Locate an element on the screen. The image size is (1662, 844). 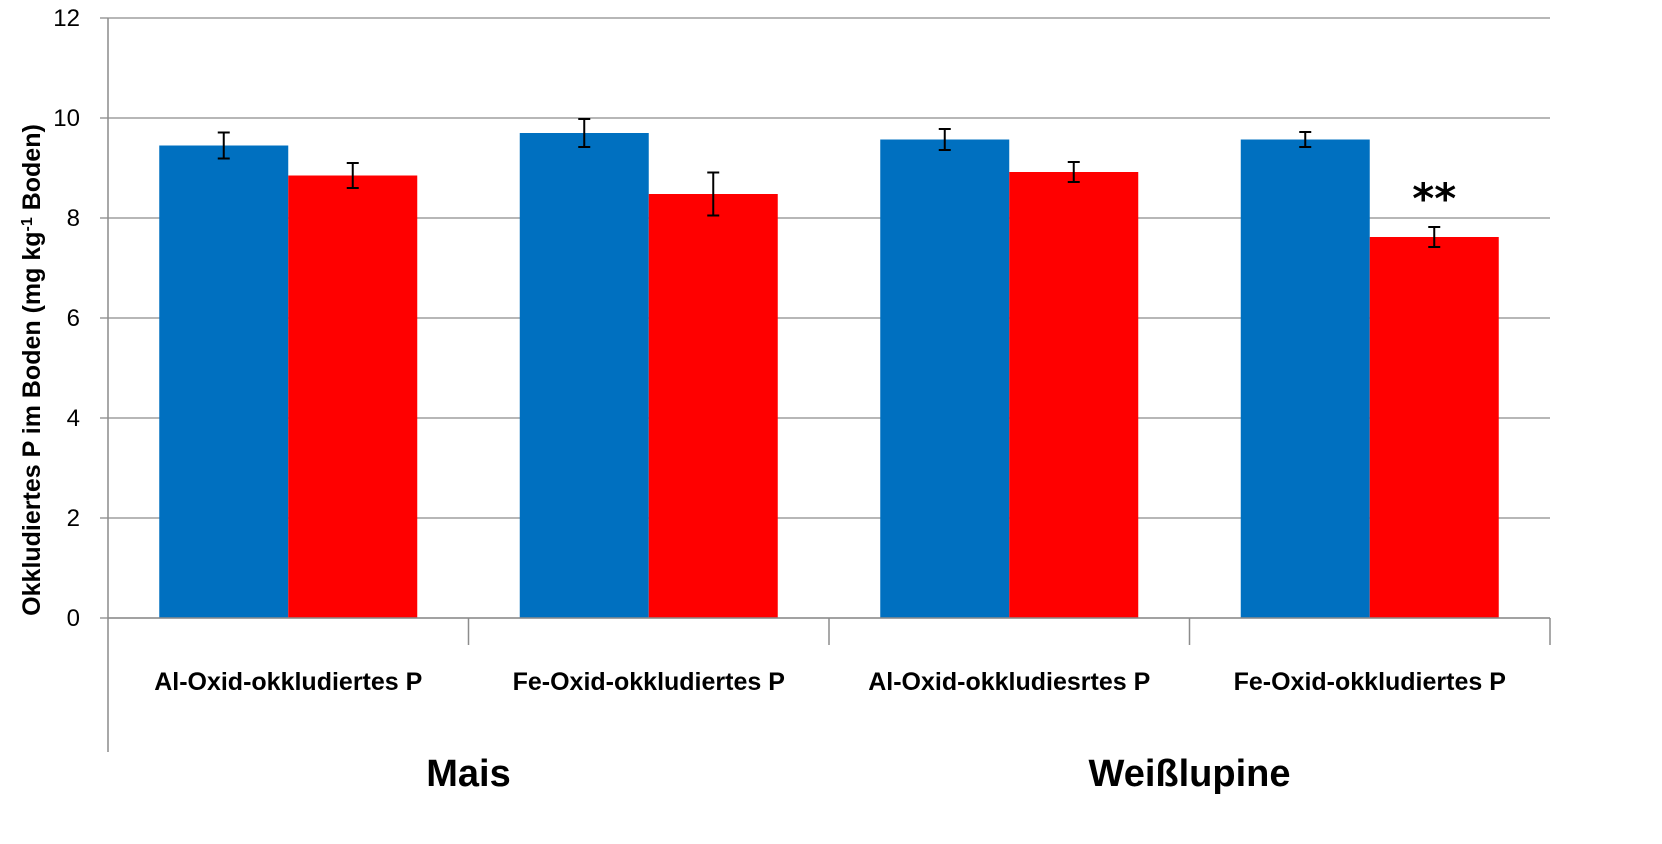
y-axis-title-end: Boden) is located at coordinates (32, 170).